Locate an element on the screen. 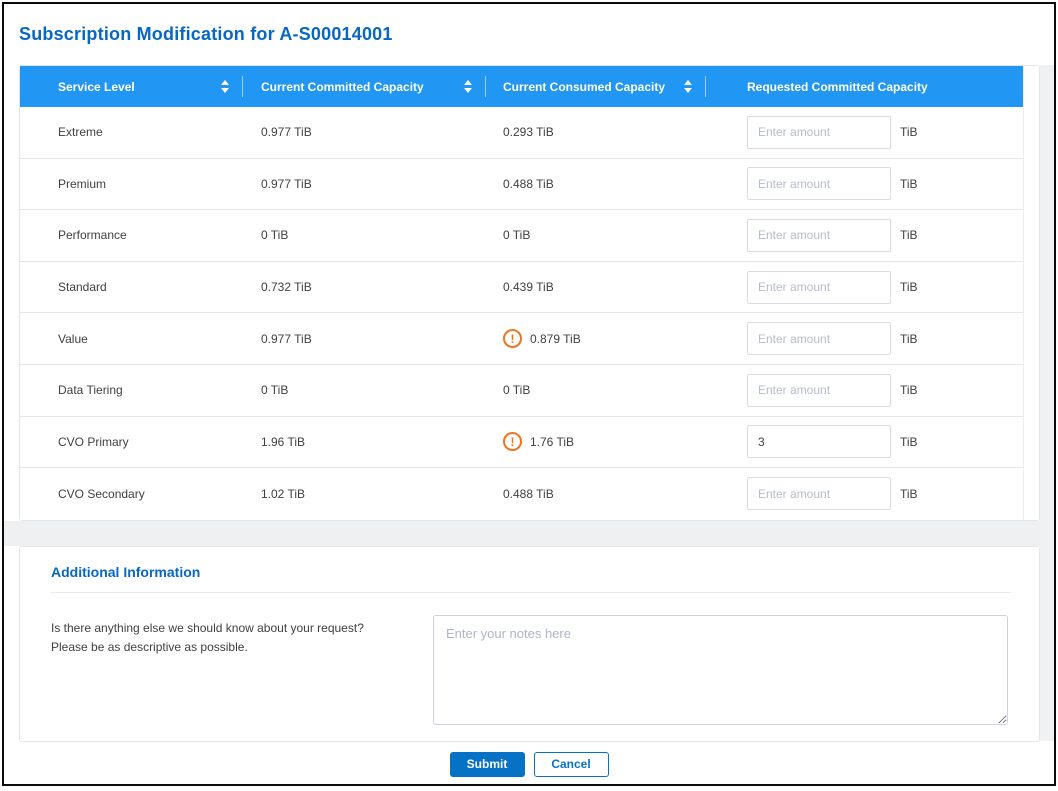 Image resolution: width=1058 pixels, height=791 pixels. column-header-label: Current Consumed Capacity is located at coordinates (584, 86).